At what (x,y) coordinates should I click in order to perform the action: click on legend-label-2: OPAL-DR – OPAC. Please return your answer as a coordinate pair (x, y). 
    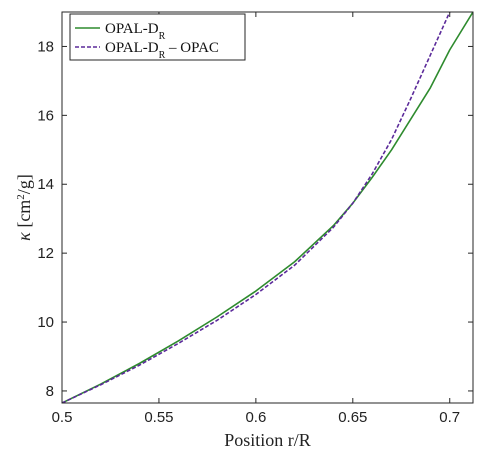
    Looking at the image, I should click on (162, 50).